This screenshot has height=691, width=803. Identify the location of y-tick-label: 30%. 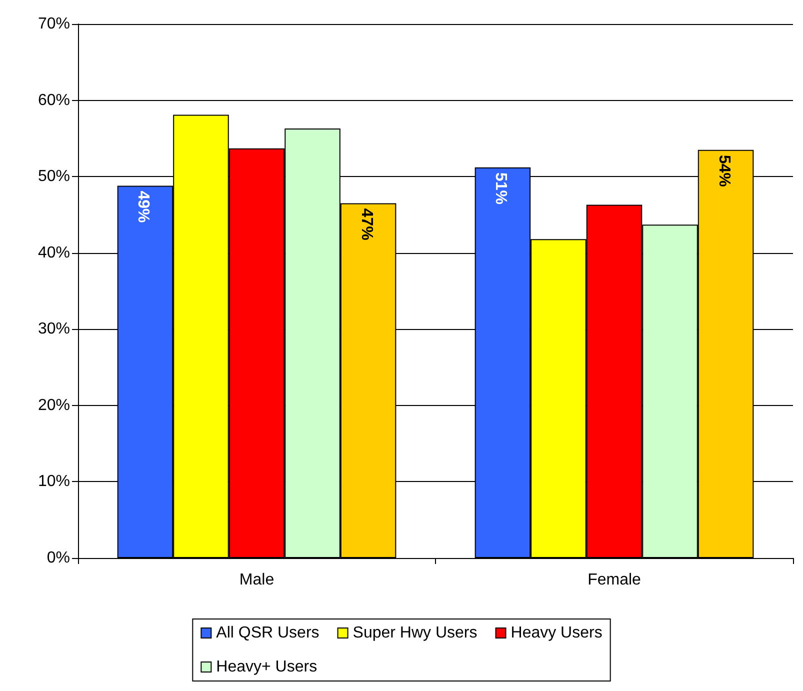
(54, 329).